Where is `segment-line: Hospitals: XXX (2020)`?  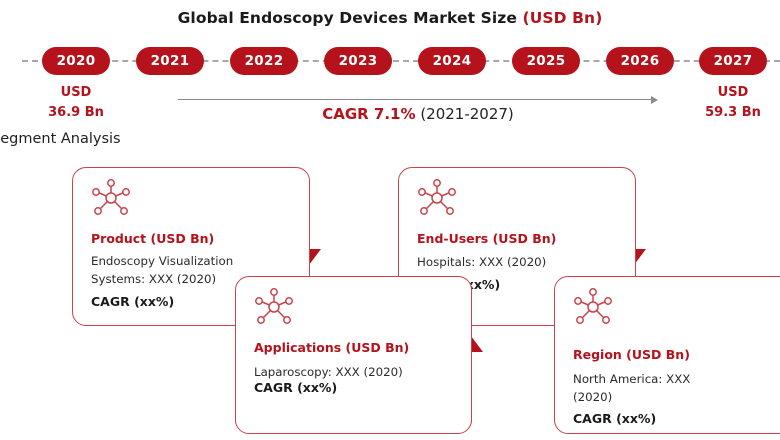 segment-line: Hospitals: XXX (2020) is located at coordinates (482, 262).